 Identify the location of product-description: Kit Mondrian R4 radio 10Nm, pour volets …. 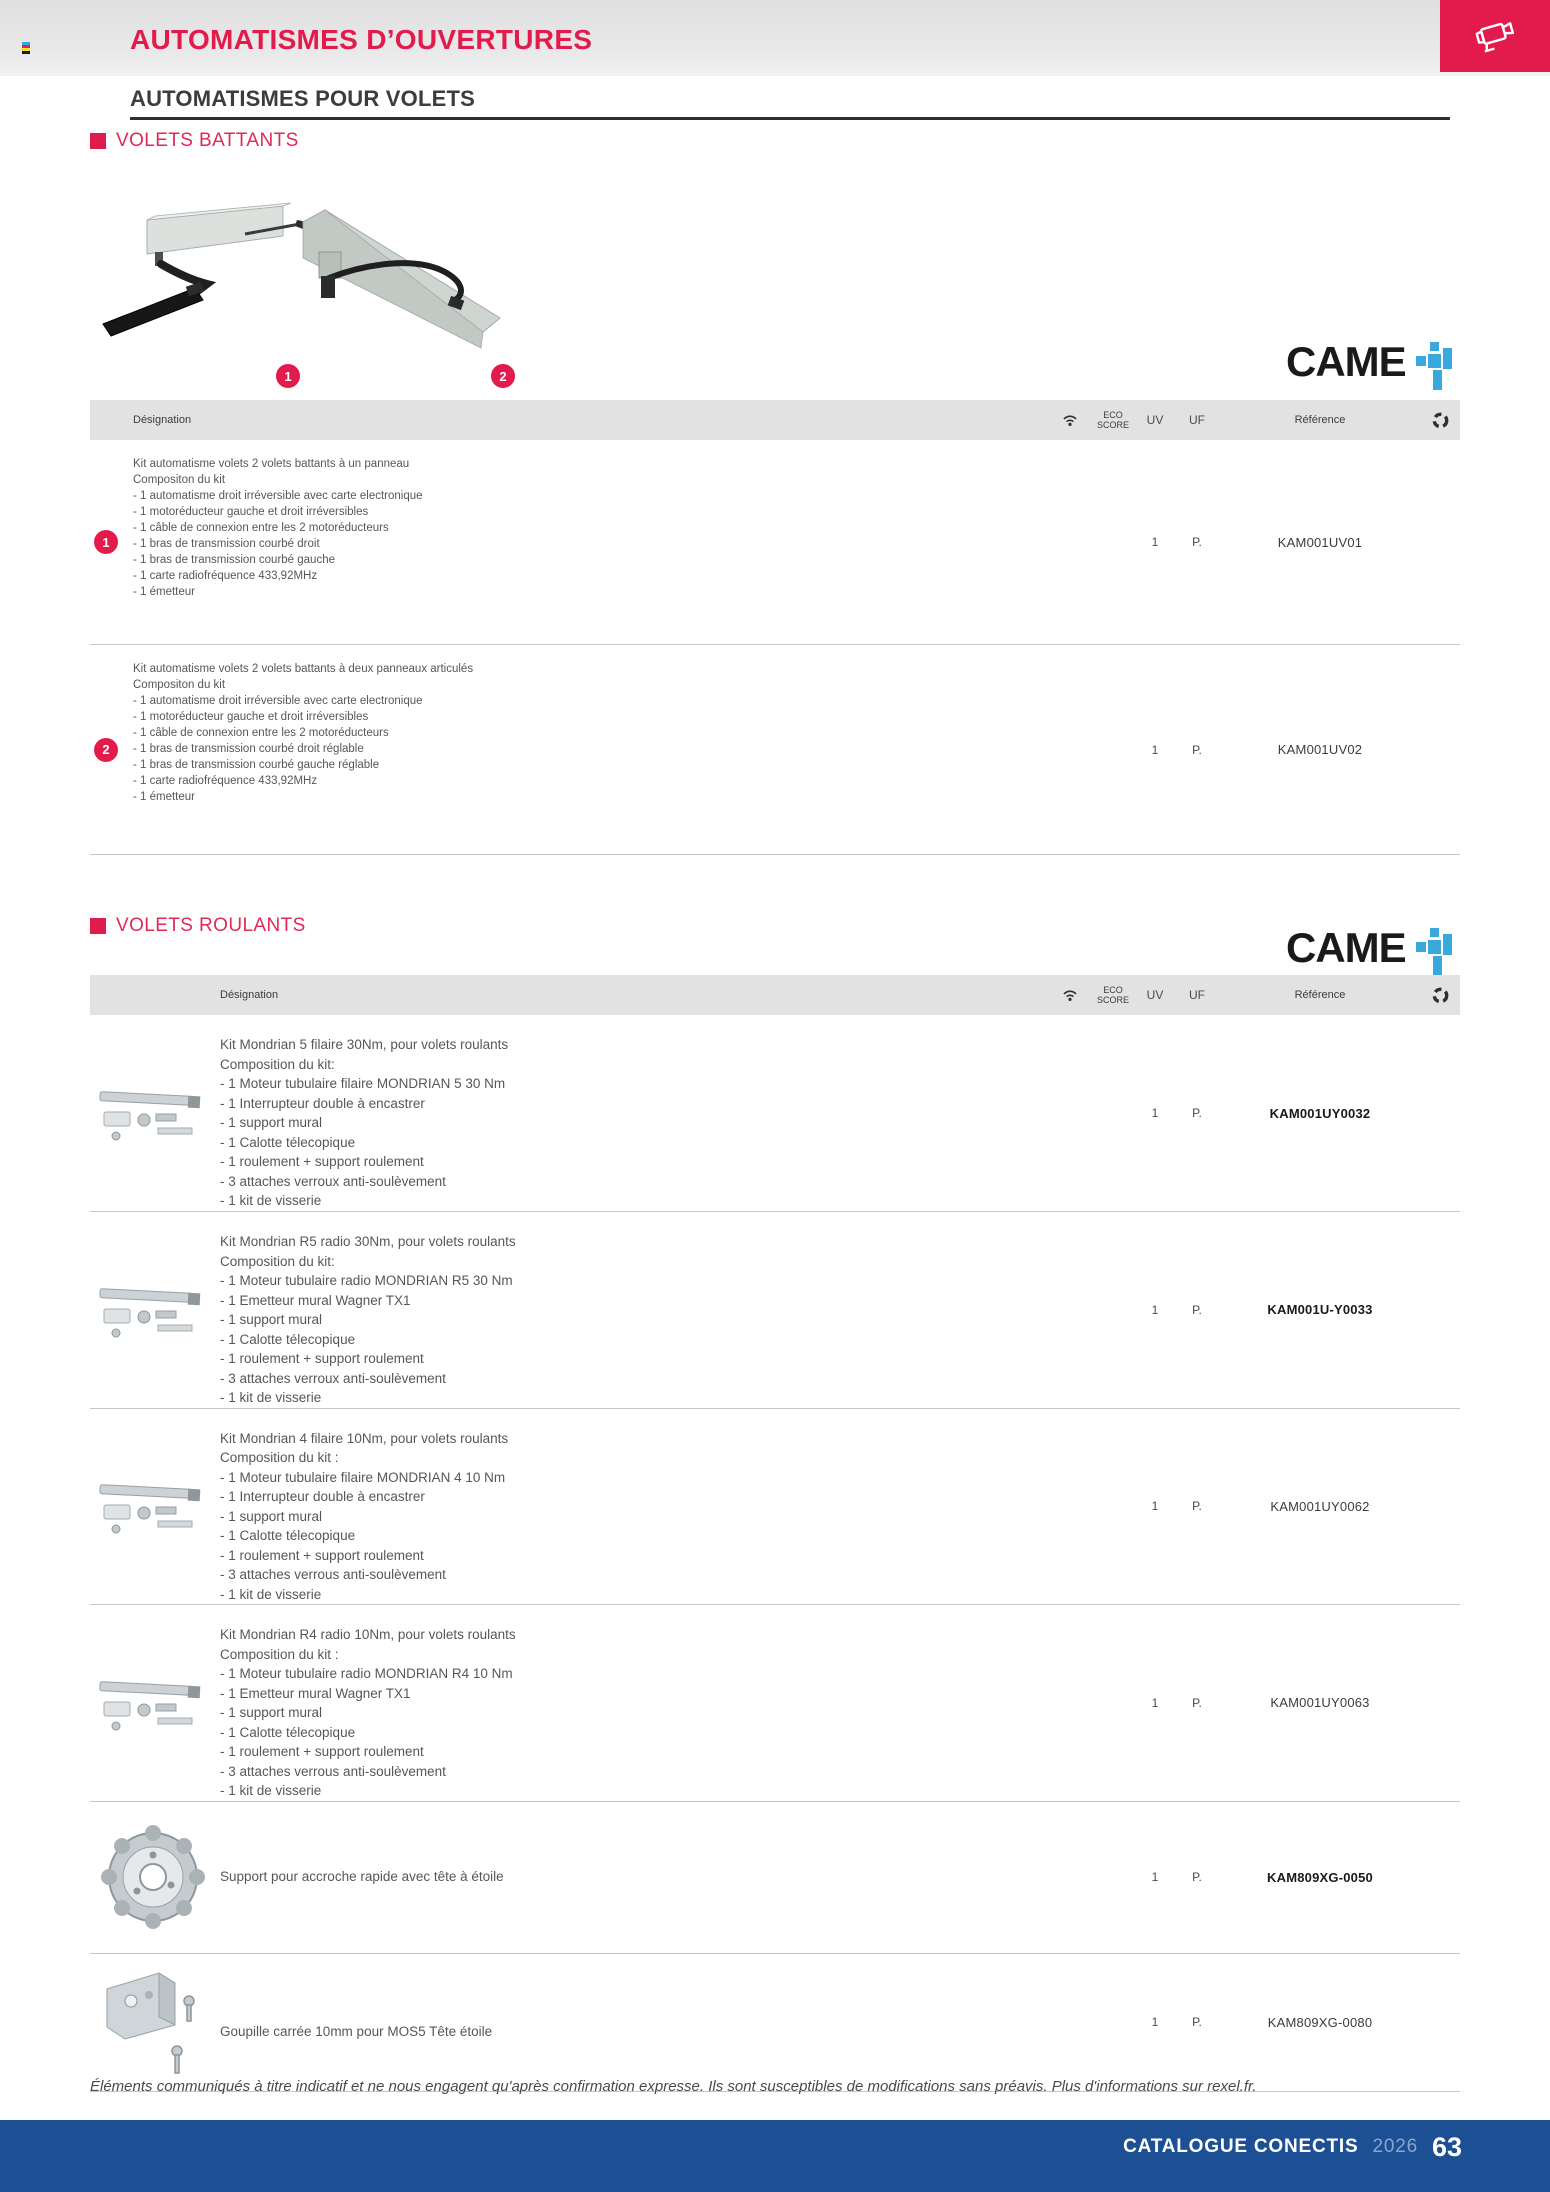
(368, 1712).